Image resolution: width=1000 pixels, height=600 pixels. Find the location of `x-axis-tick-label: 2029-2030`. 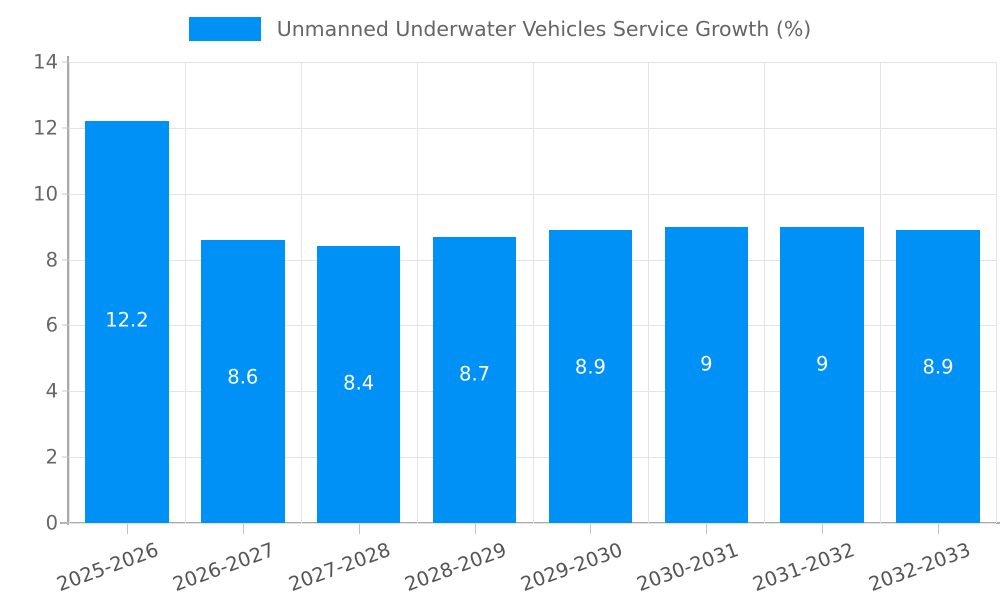

x-axis-tick-label: 2029-2030 is located at coordinates (571, 567).